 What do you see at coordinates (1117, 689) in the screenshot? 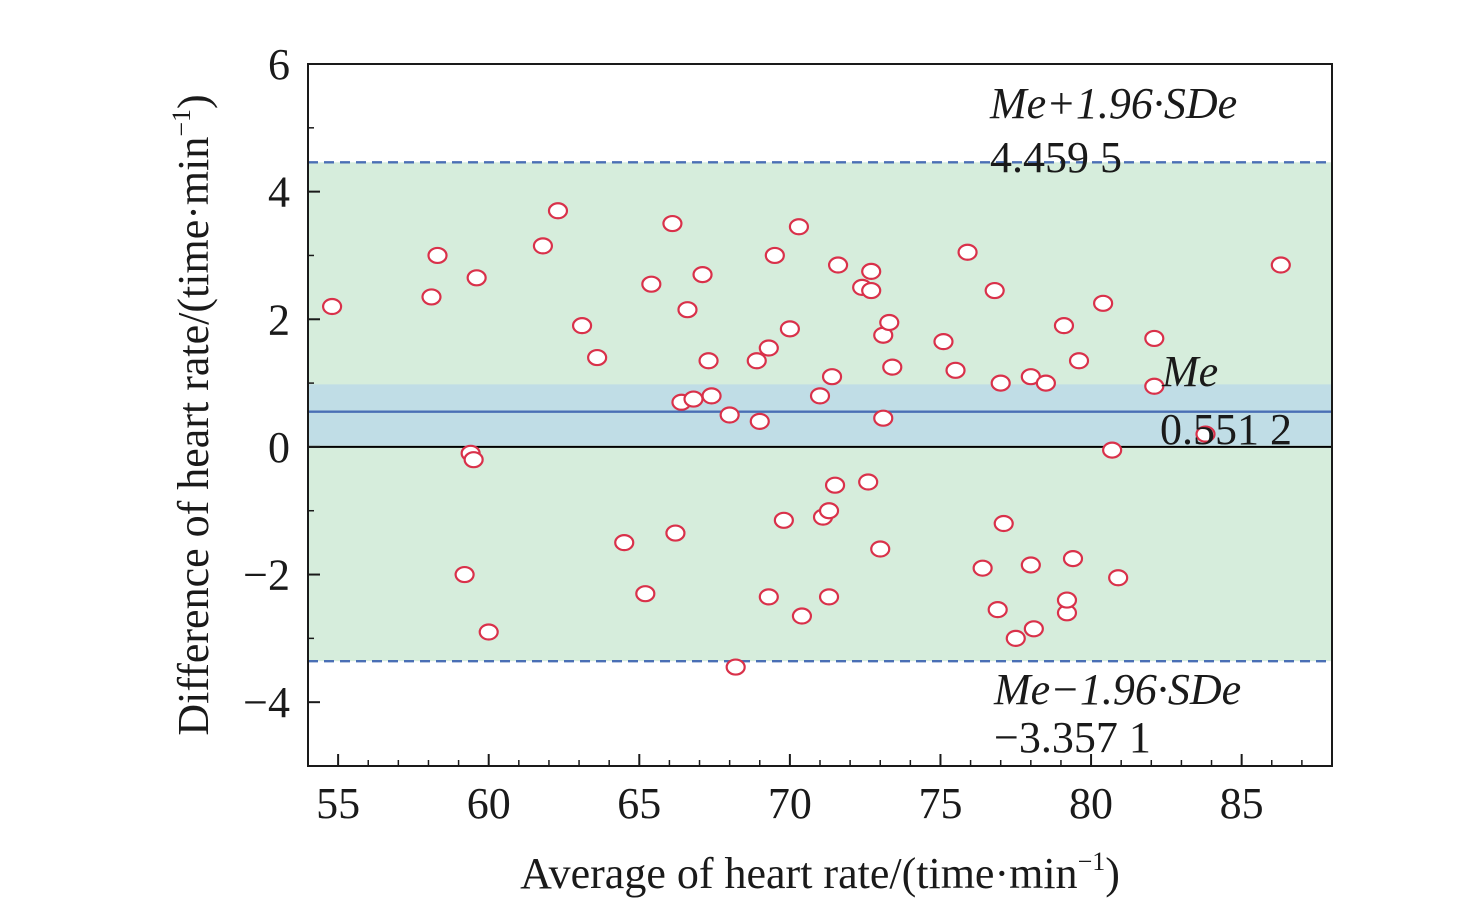
I see `lower-limit-label: Me−1.96·SDe` at bounding box center [1117, 689].